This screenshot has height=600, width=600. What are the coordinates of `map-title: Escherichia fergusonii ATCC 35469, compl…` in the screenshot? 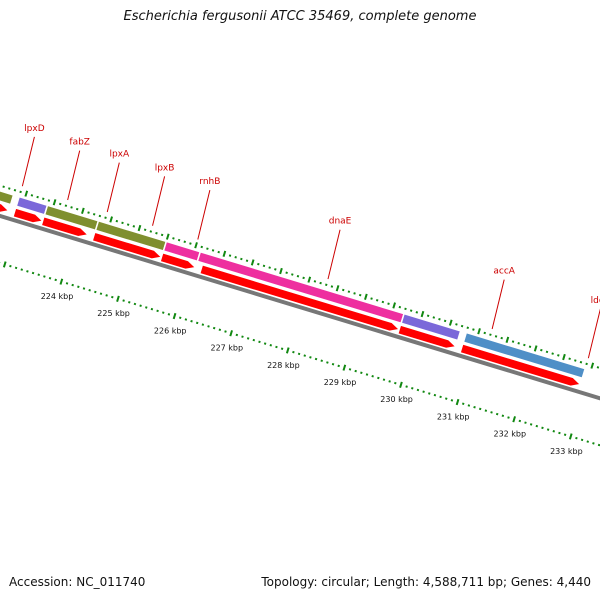 It's located at (300, 16).